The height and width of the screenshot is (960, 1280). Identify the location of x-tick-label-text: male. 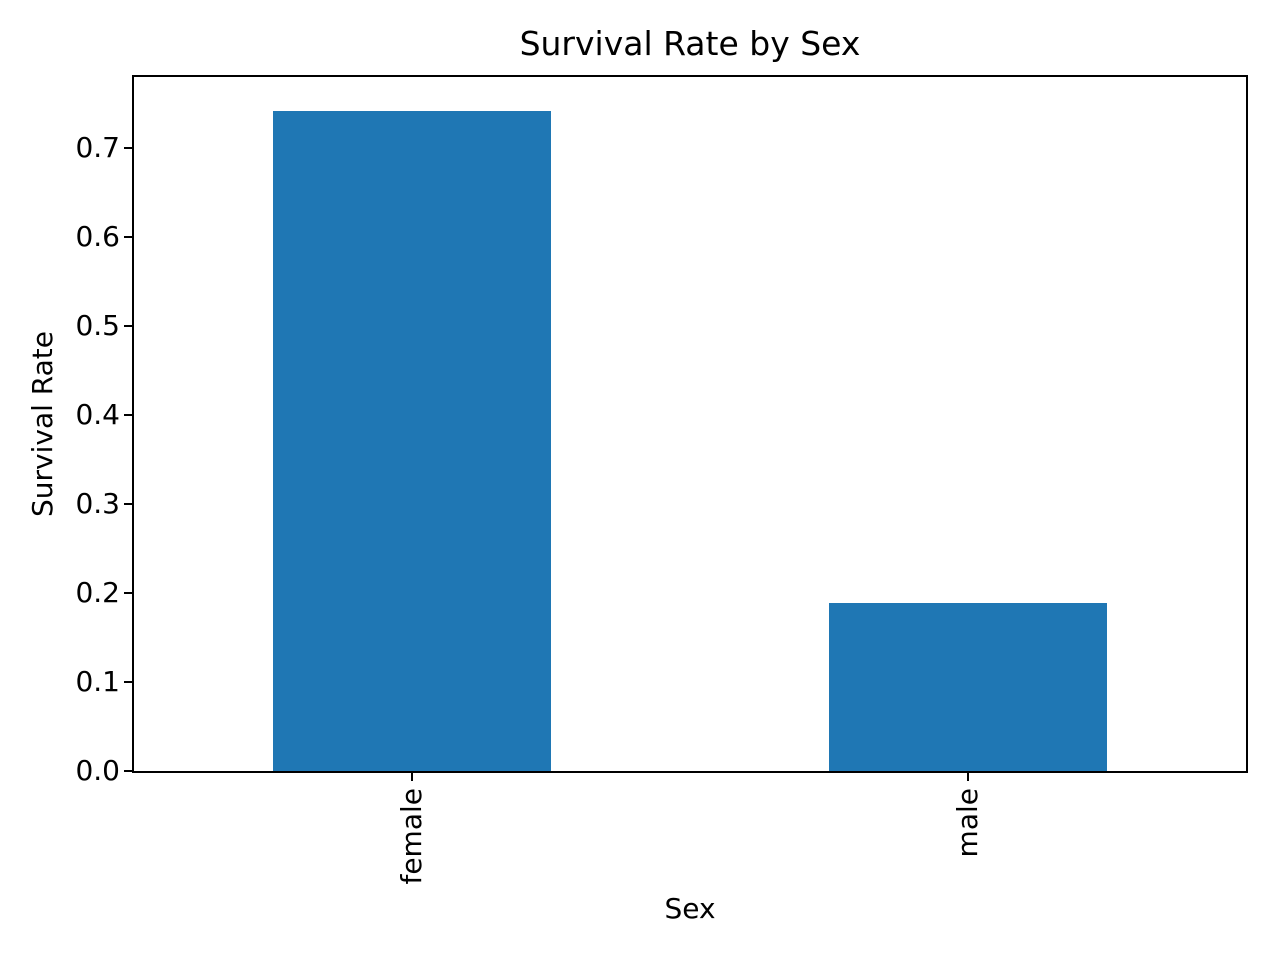
(967, 823).